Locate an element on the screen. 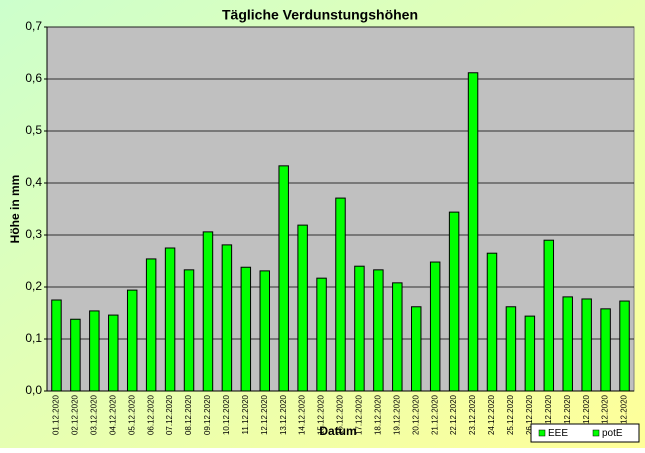  x-tick-label: 06.12.2020 is located at coordinates (150, 414).